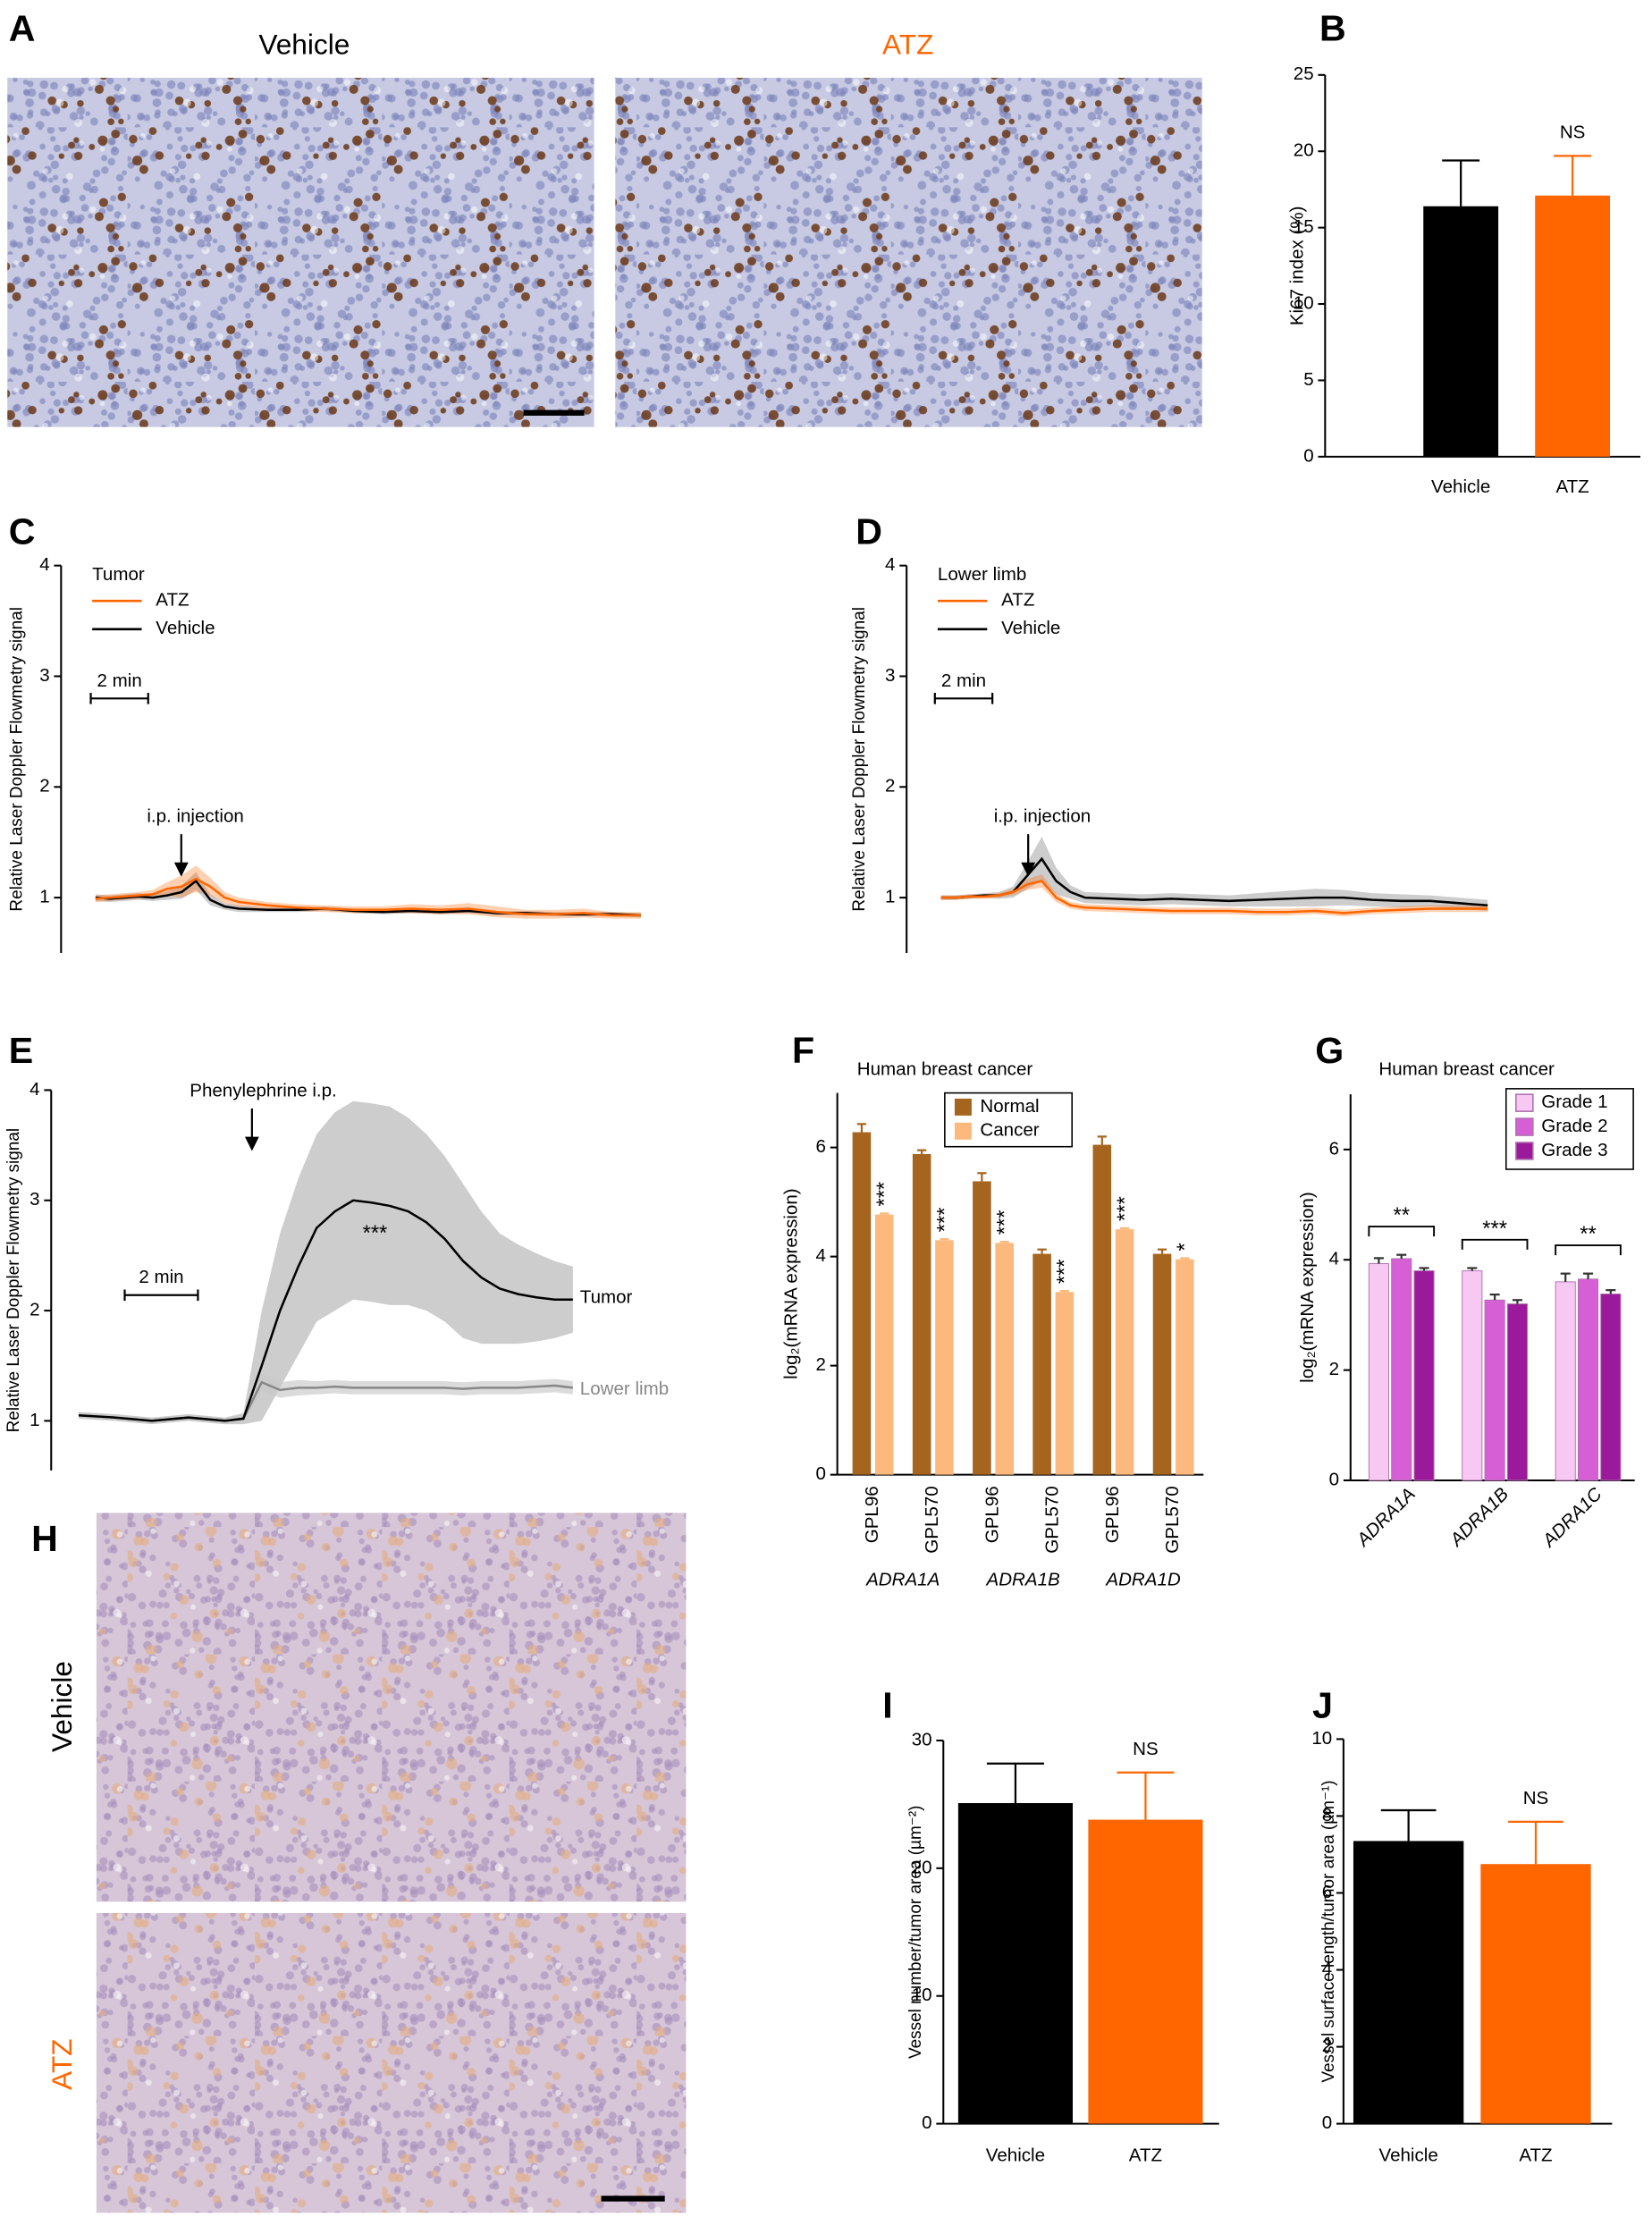 The image size is (1652, 2217). What do you see at coordinates (887, 1704) in the screenshot?
I see `panel-letter: I` at bounding box center [887, 1704].